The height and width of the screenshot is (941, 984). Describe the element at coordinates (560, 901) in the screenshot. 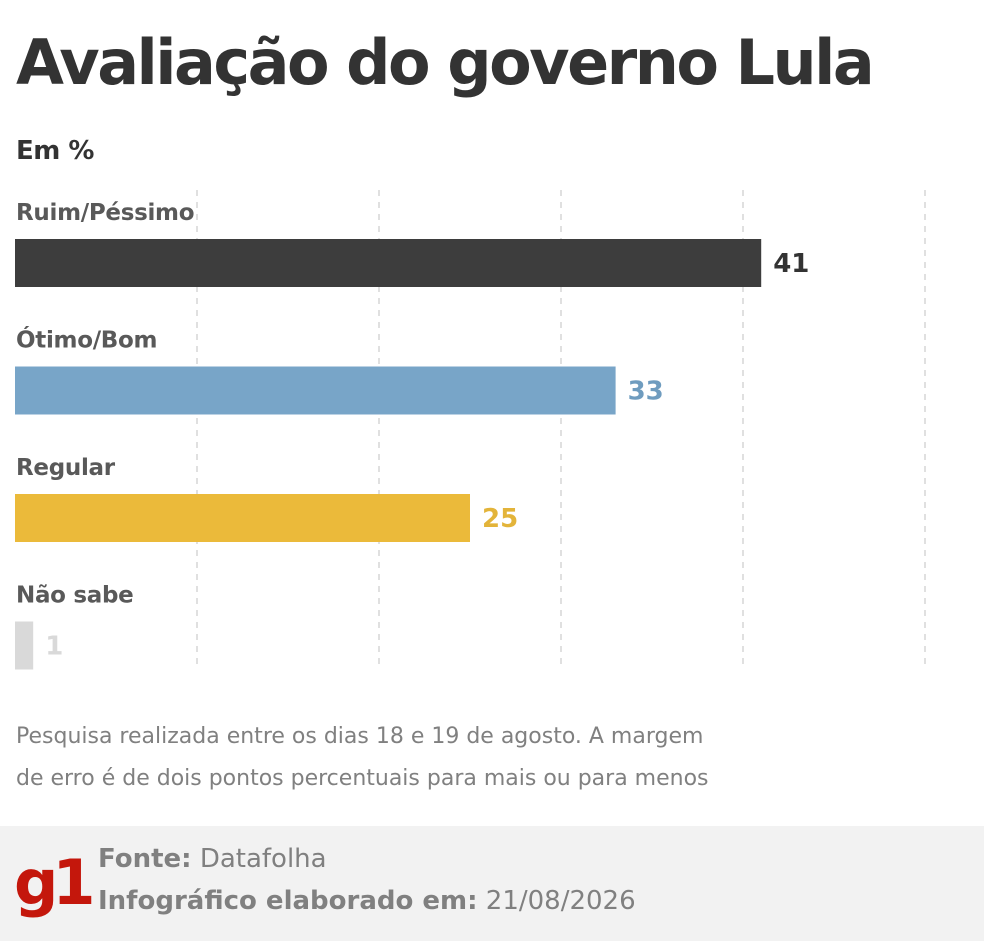

I see `date-value: 21/08/2026` at that location.